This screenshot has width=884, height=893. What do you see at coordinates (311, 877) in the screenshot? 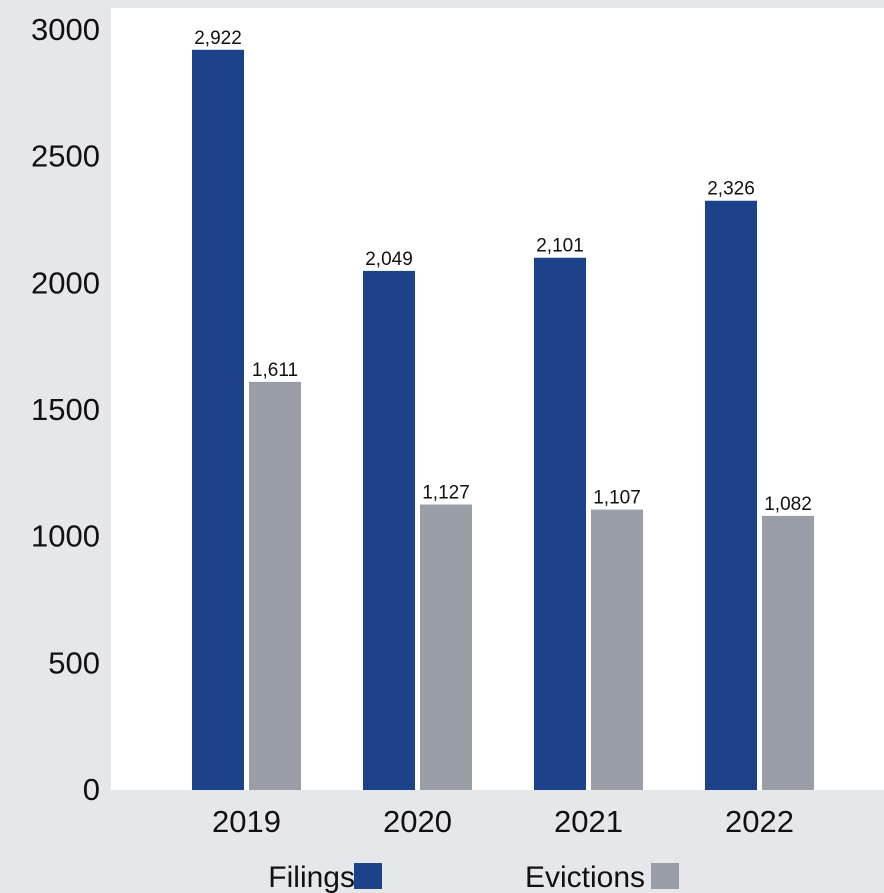
I see `legend-label-filings: Filings` at bounding box center [311, 877].